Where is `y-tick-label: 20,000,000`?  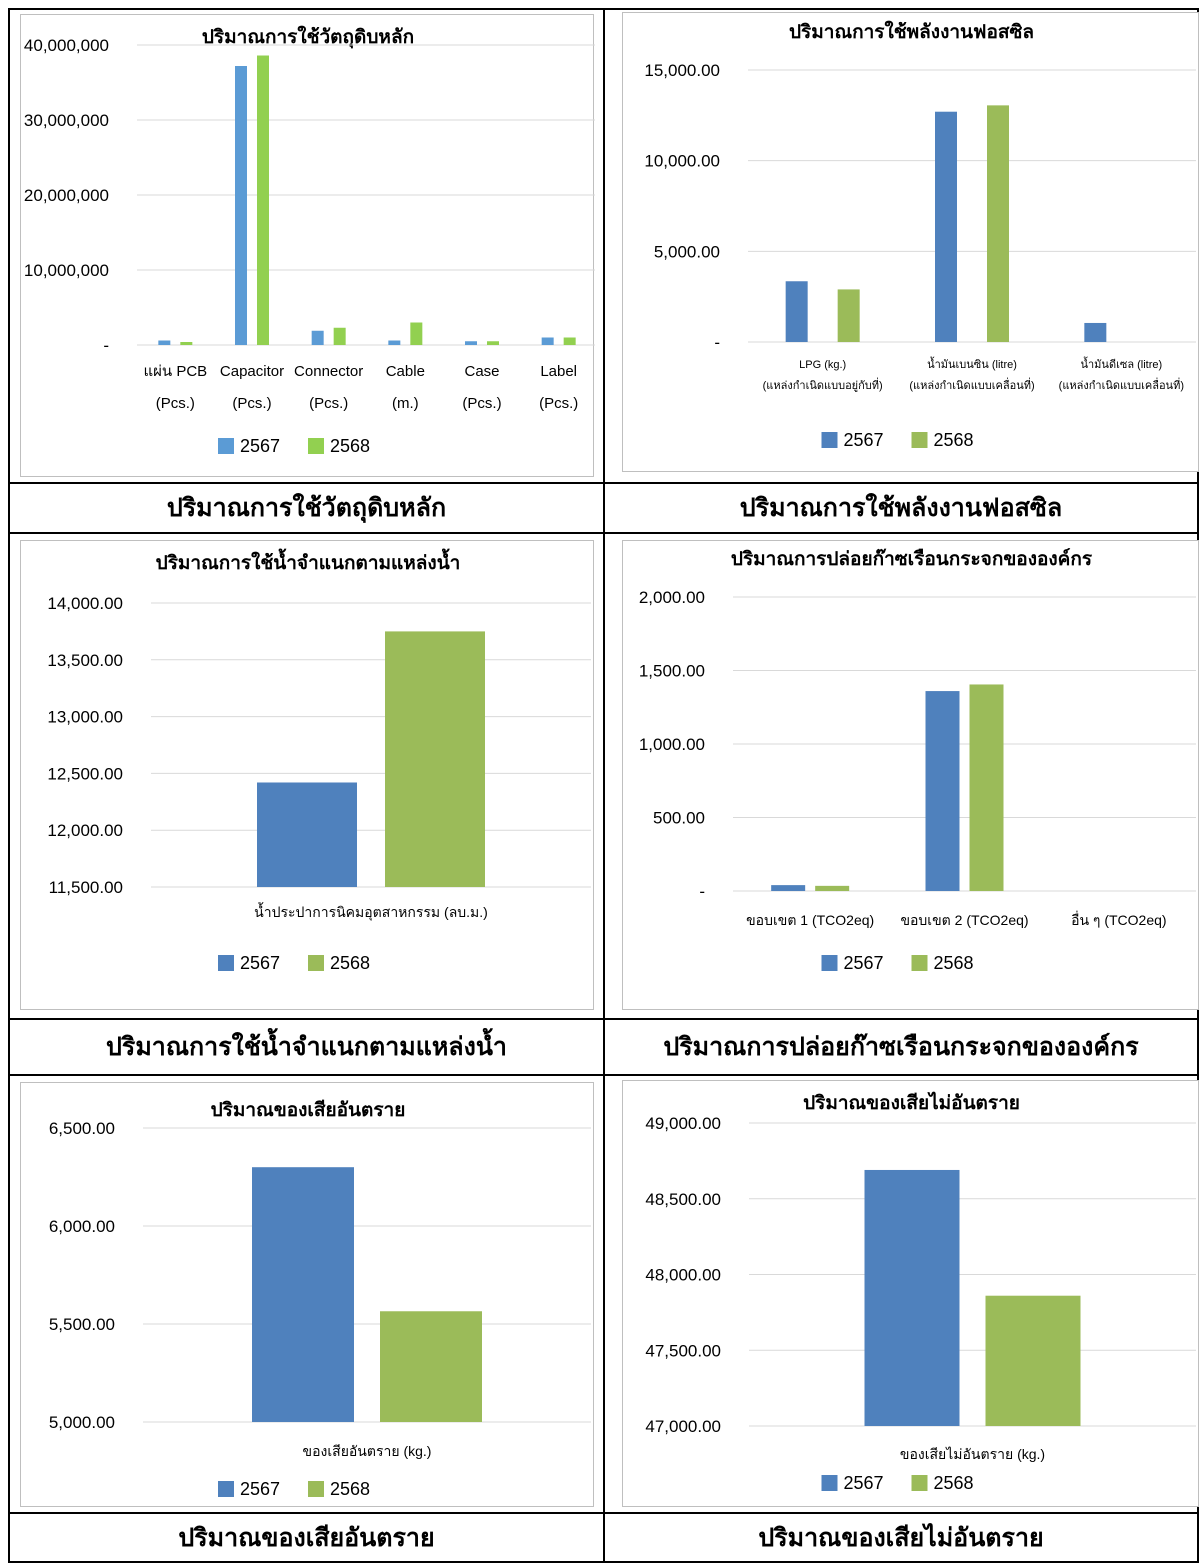 y-tick-label: 20,000,000 is located at coordinates (66, 195).